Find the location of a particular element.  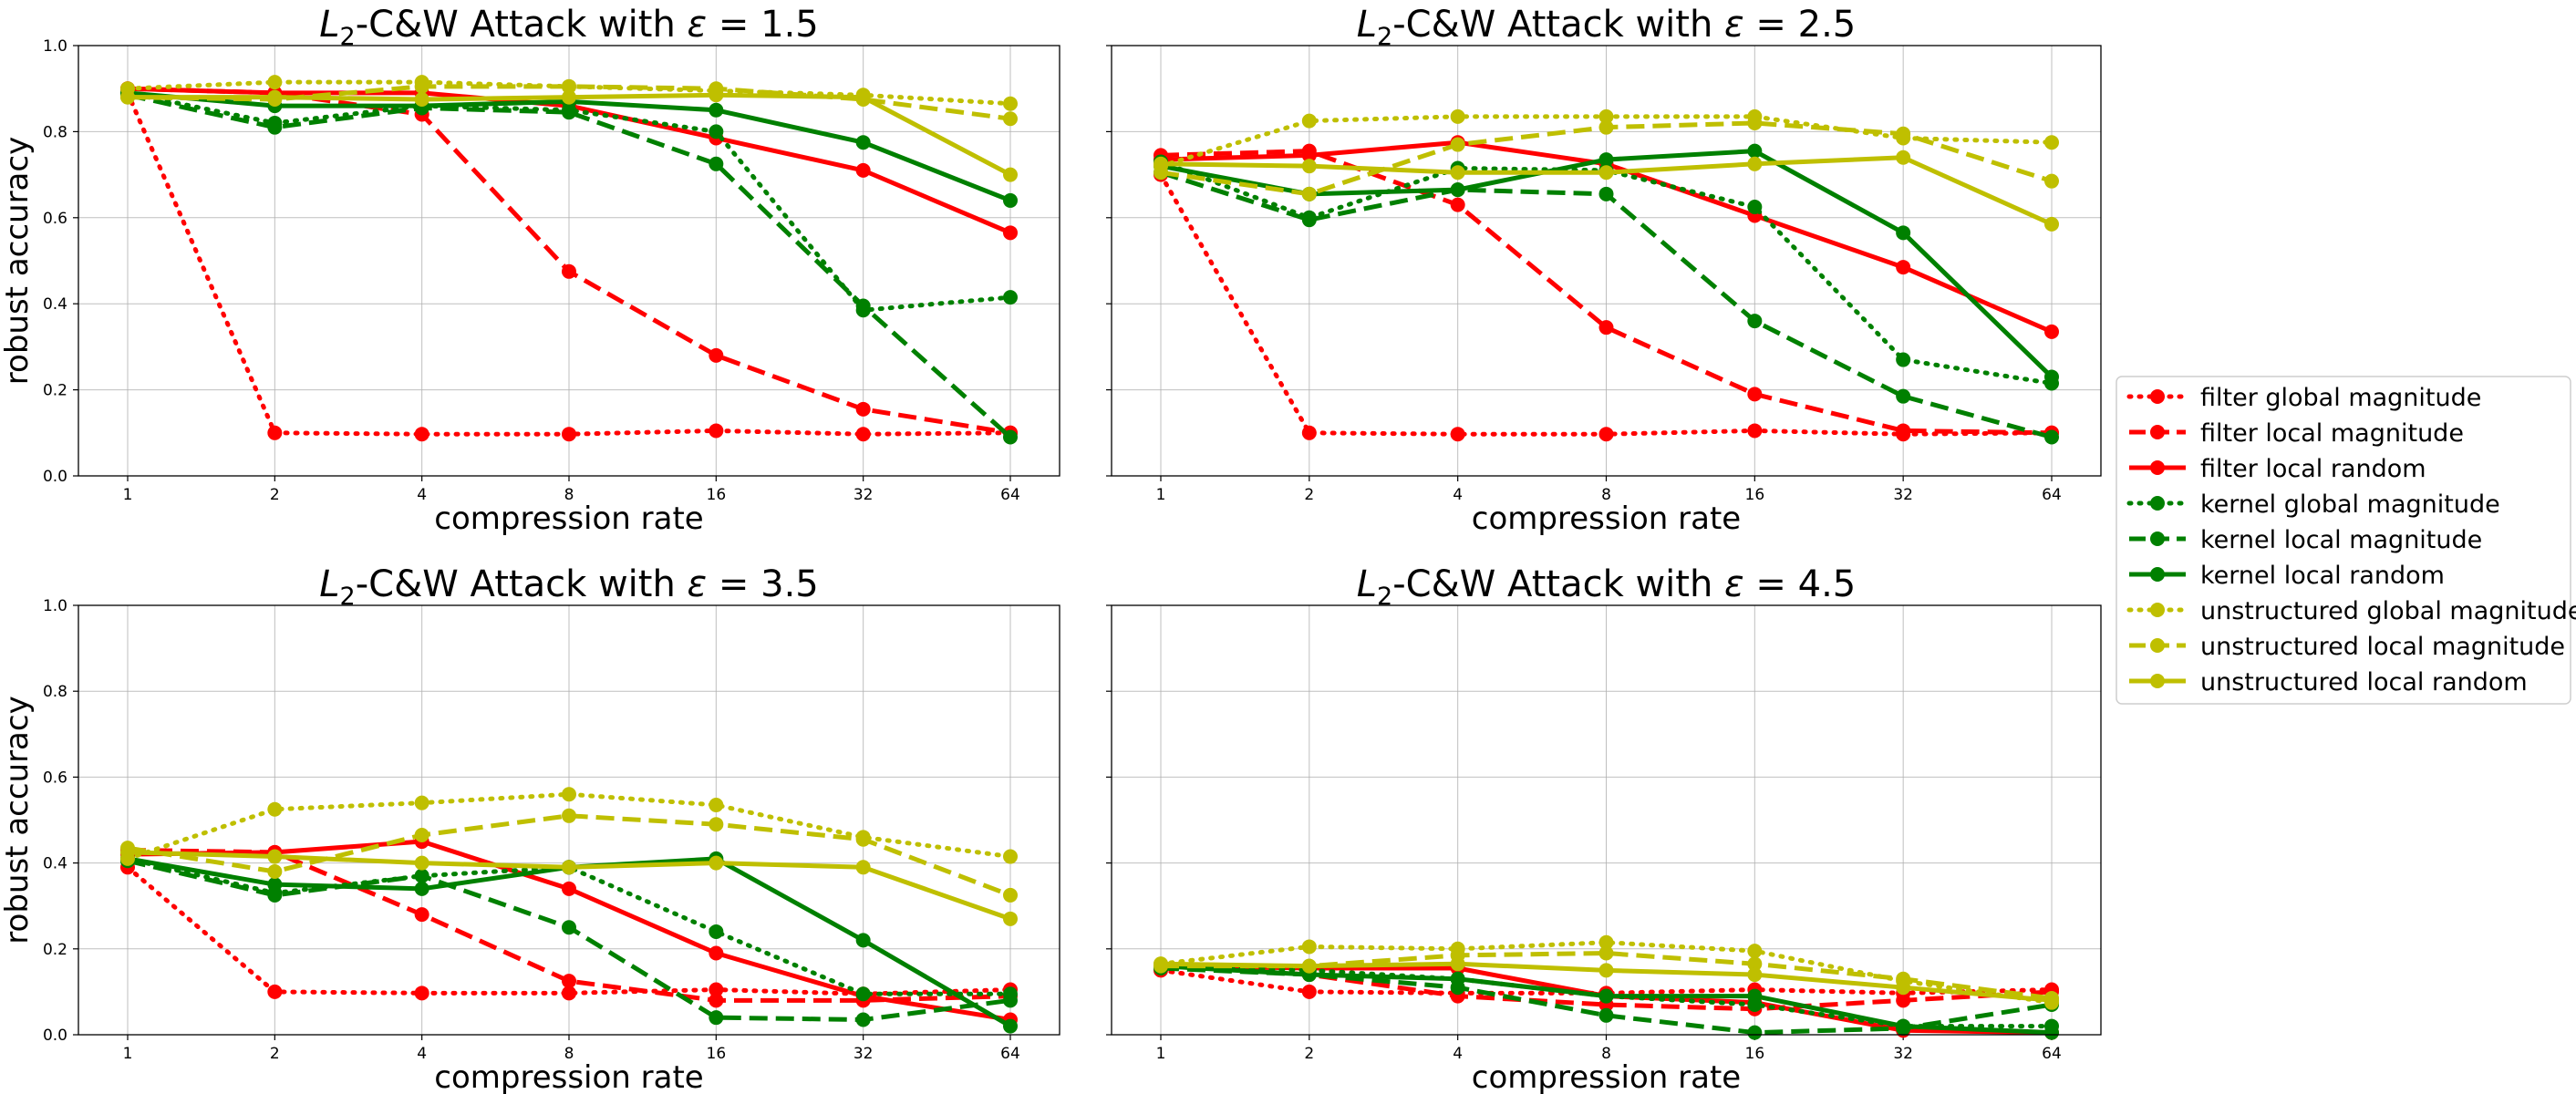

subplot-title: L2-C&W Attack with ε = 1.5 is located at coordinates (568, 27).